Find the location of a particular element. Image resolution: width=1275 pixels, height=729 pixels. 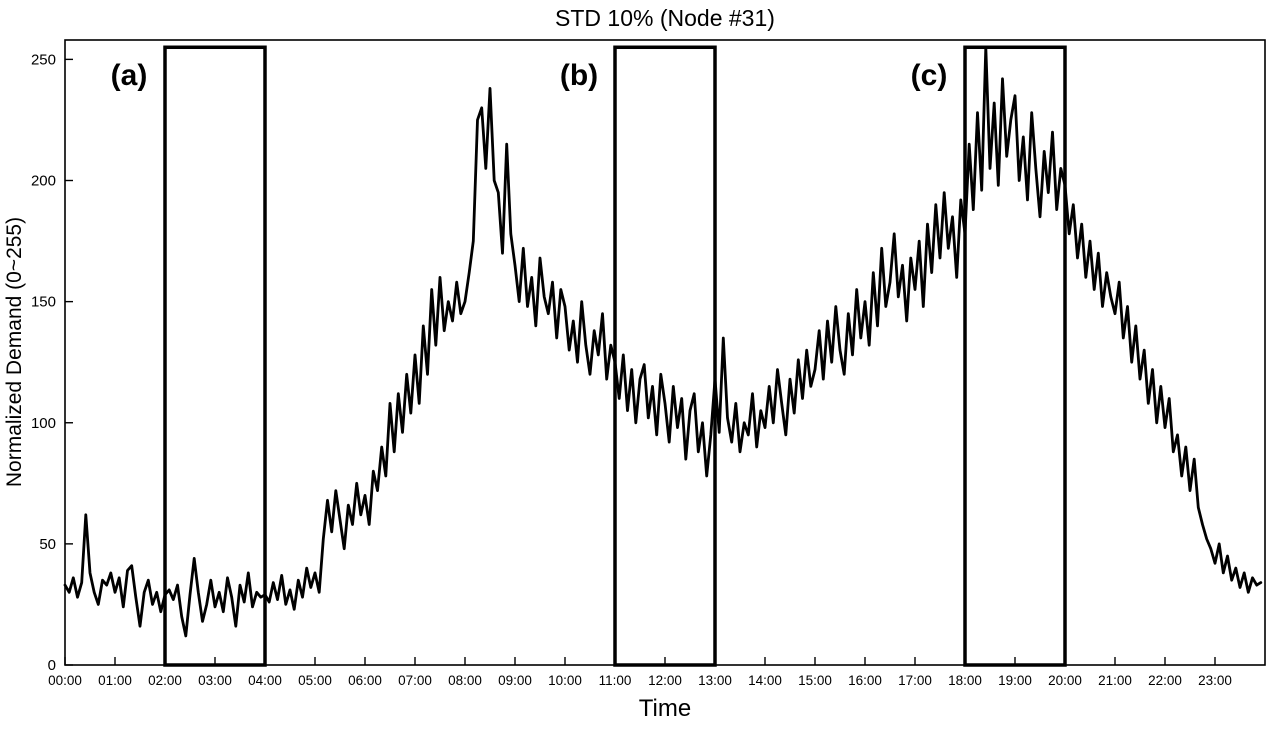

highlight-box-label-a: (a) is located at coordinates (129, 75).